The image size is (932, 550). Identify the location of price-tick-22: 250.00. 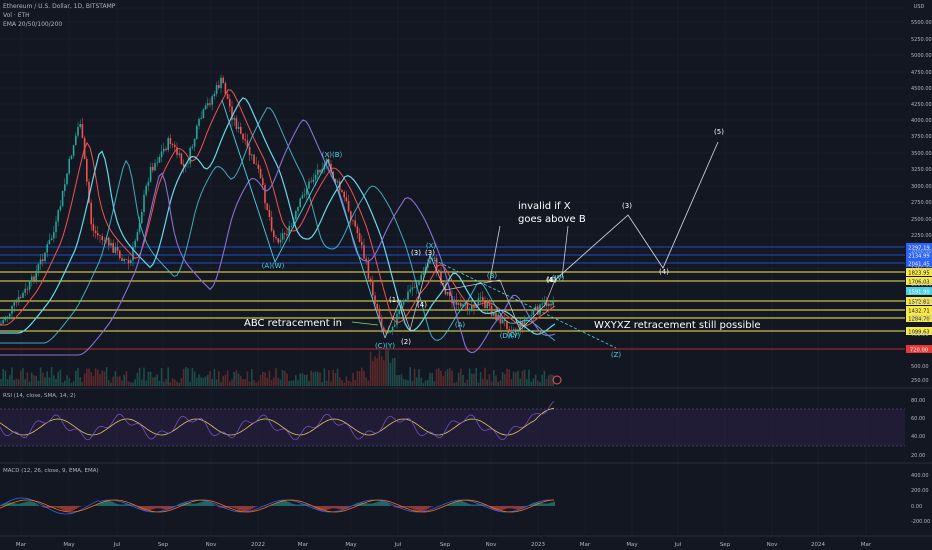
(920, 381).